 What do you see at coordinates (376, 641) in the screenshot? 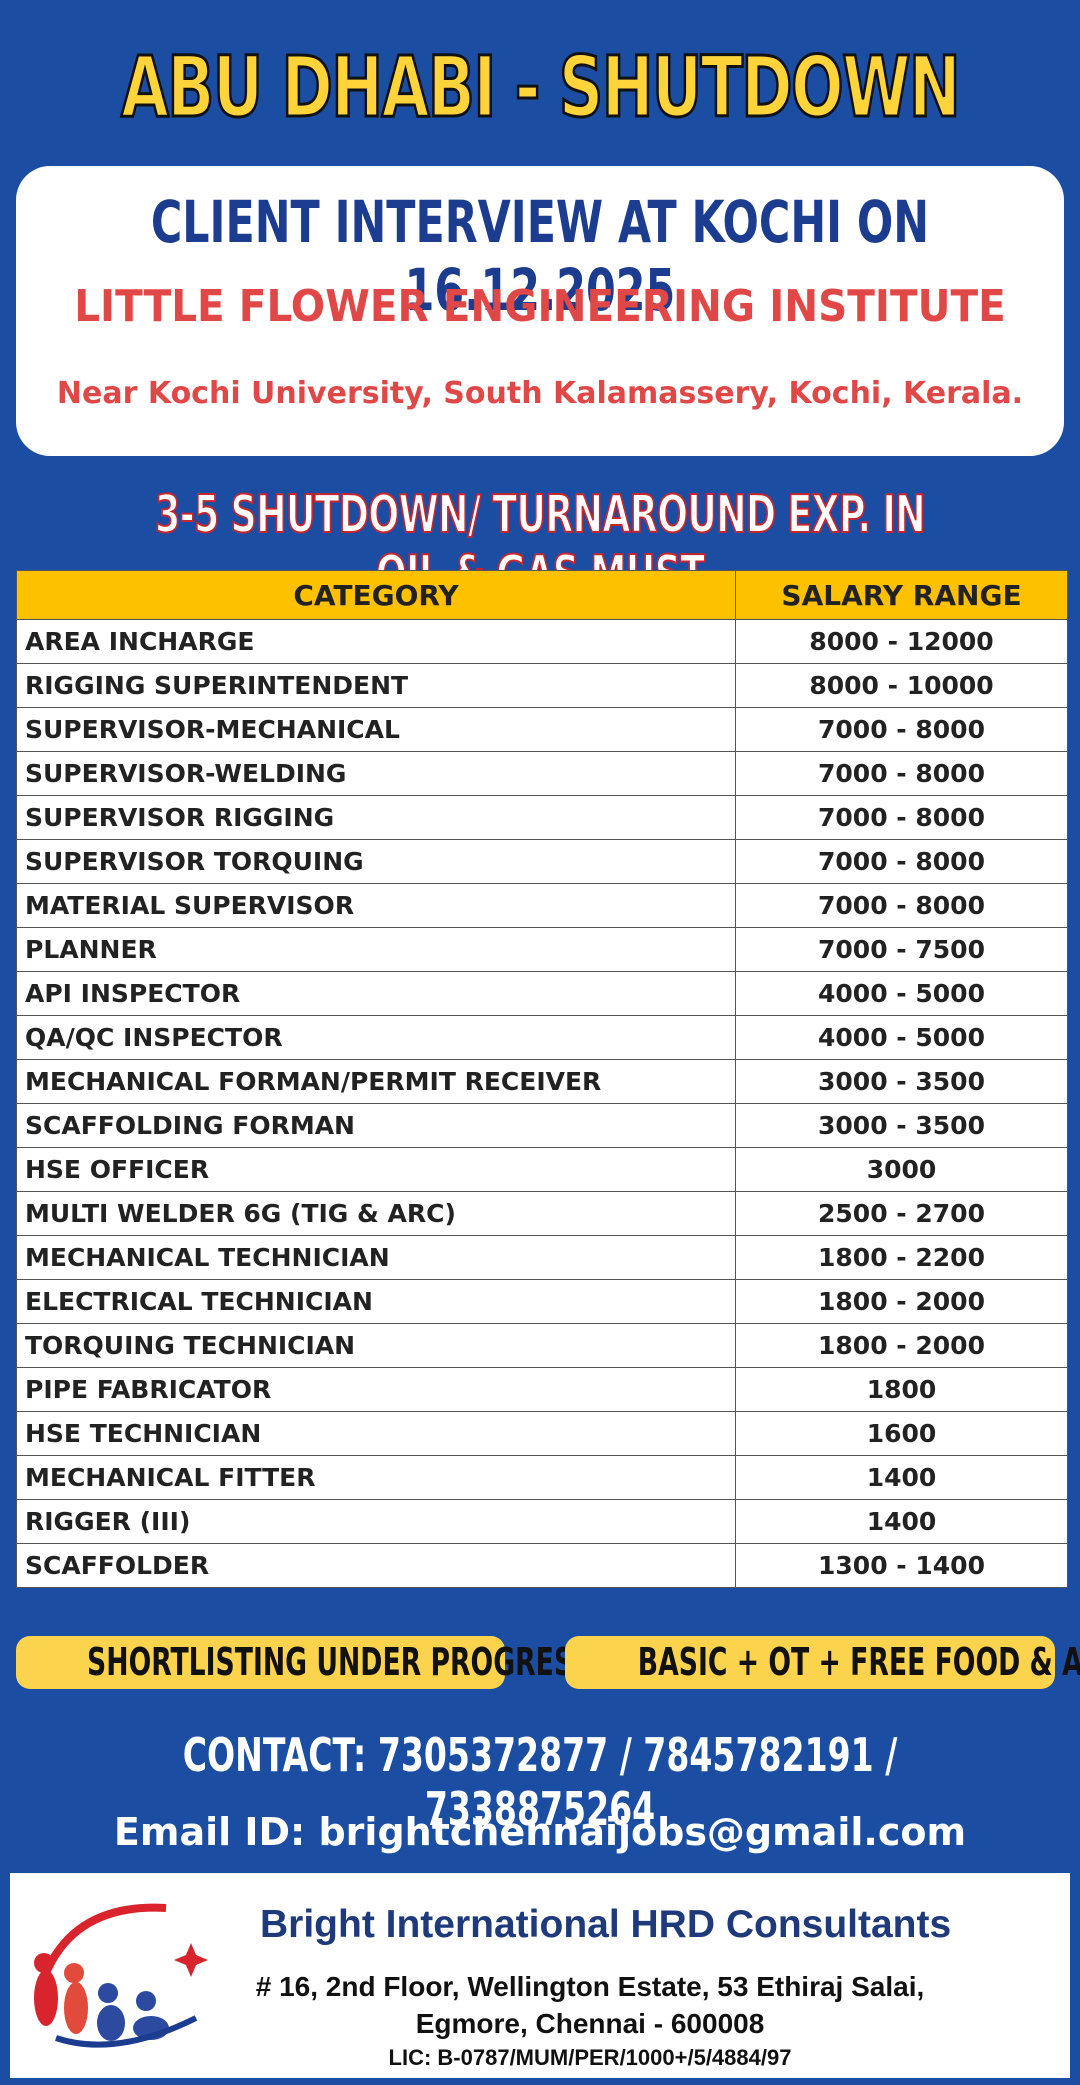
I see `category-cell: AREA INCHARGE` at bounding box center [376, 641].